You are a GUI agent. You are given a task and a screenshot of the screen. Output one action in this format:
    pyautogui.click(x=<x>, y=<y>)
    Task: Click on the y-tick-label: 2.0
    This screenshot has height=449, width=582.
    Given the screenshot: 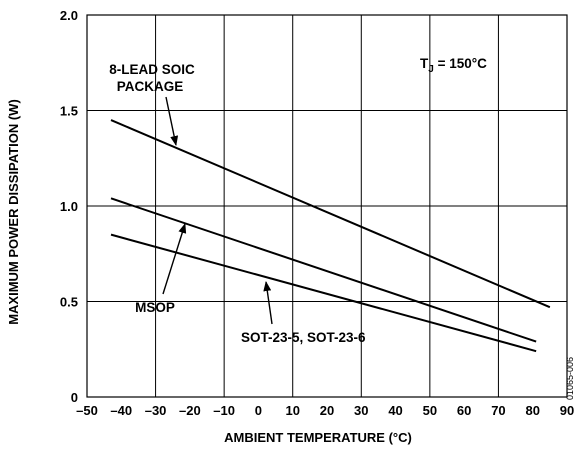 What is the action you would take?
    pyautogui.click(x=69, y=15)
    